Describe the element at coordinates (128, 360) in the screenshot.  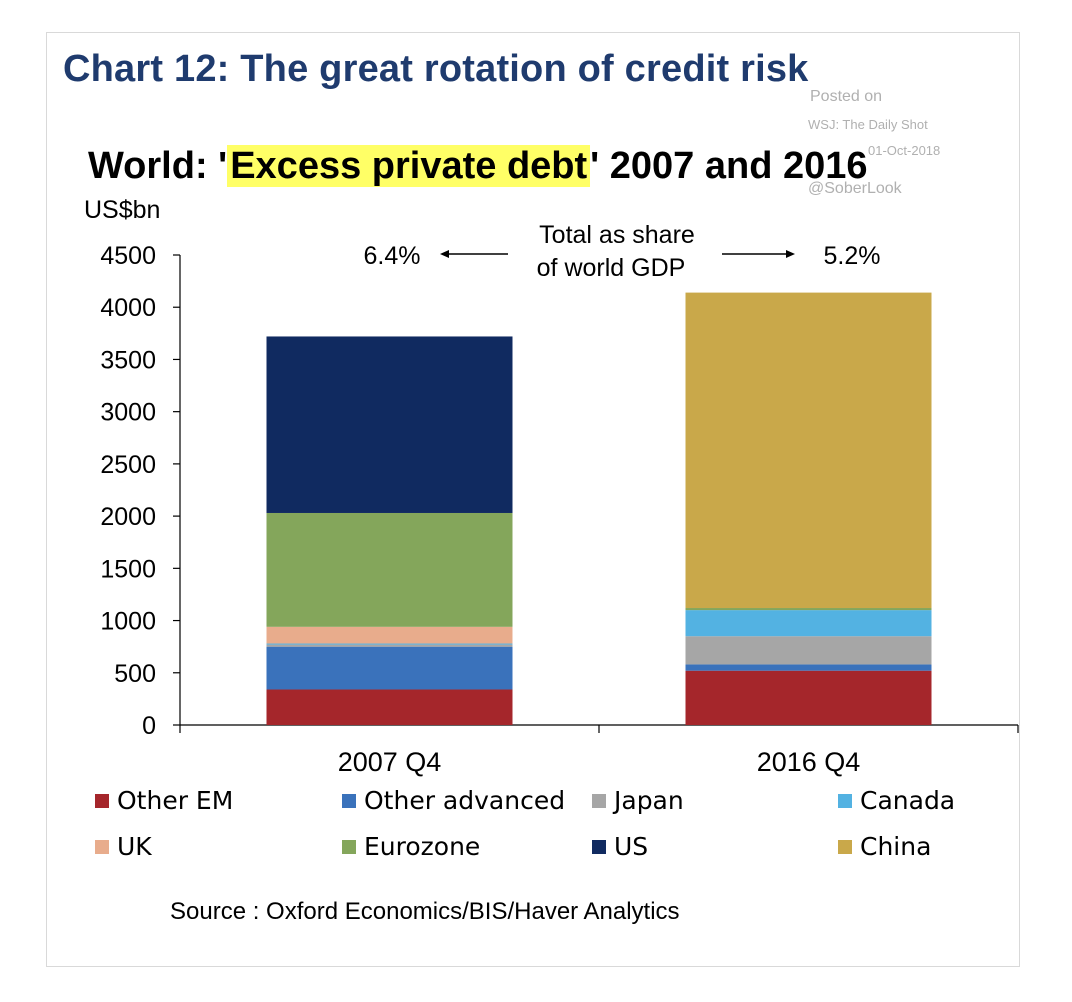
I see `y-tick-label: 3500` at that location.